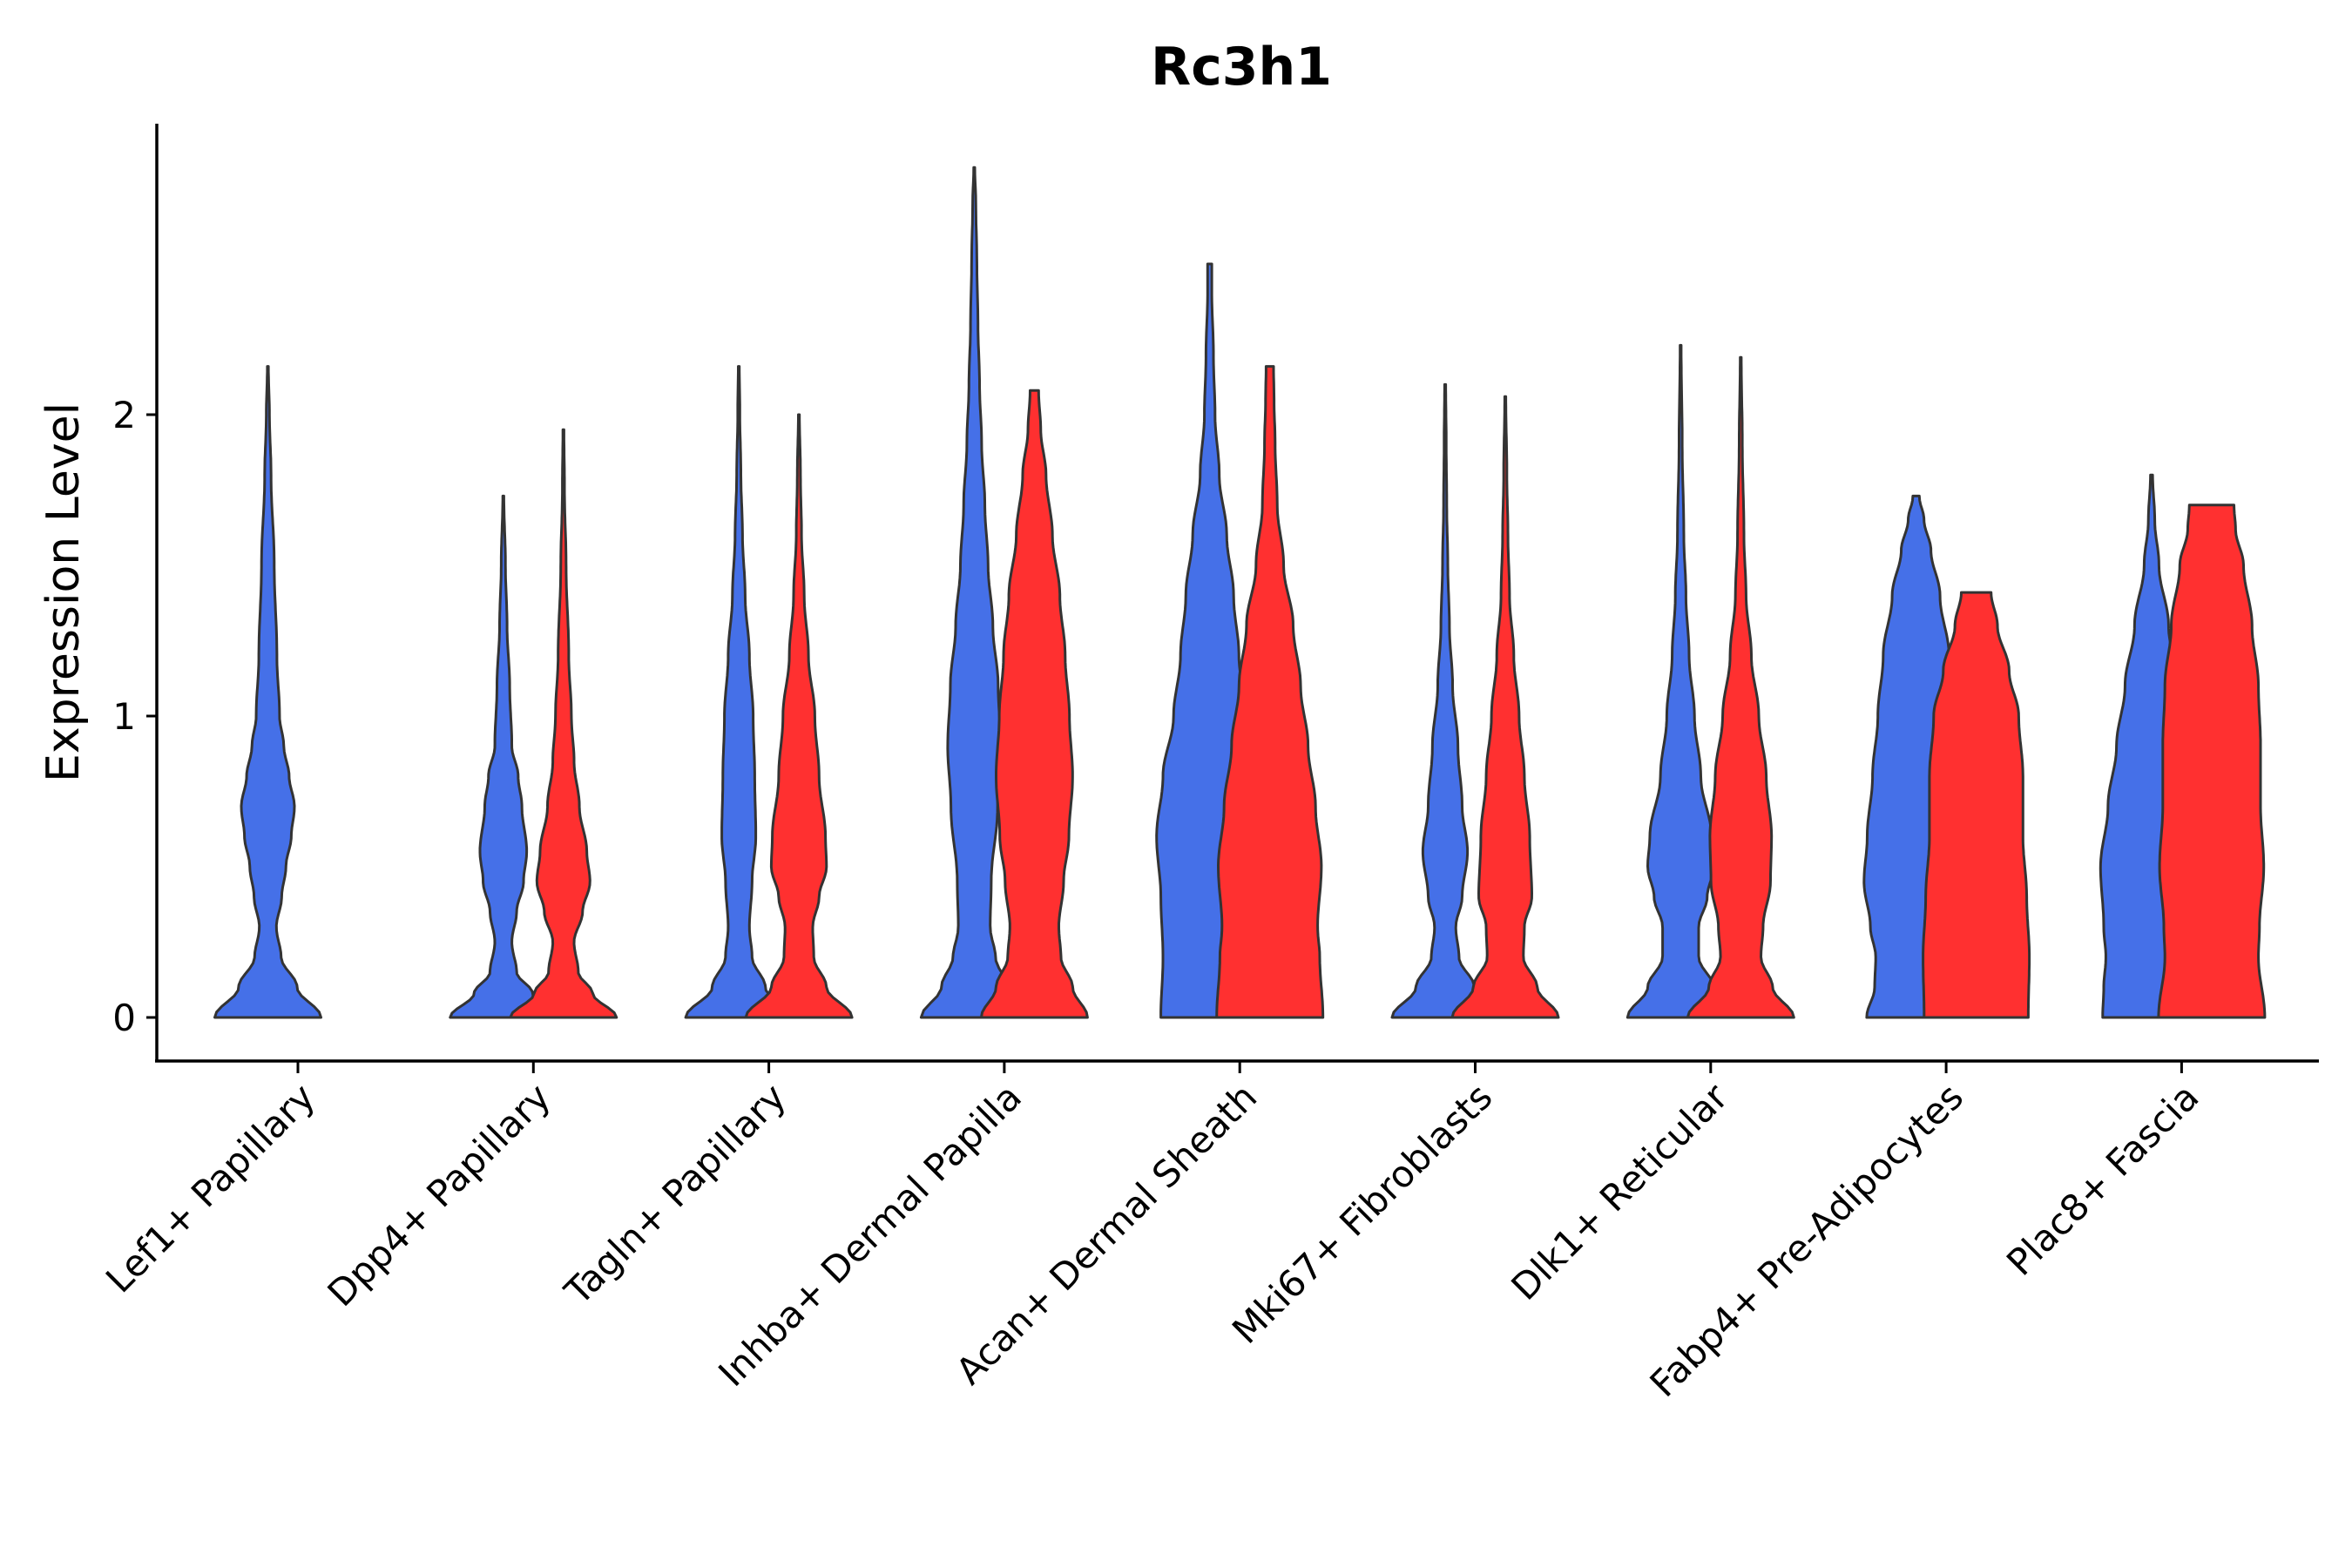  Describe the element at coordinates (439, 1195) in the screenshot. I see `x-tick-label: Dpp4+ Papillary` at that location.